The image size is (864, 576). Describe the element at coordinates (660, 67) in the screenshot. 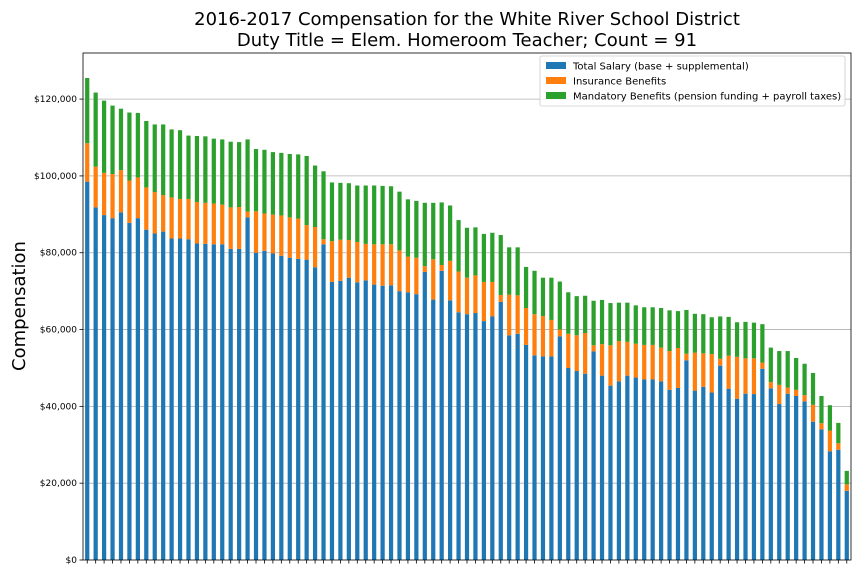

I see `legend-label: Total Salary (base + supplemental)` at that location.